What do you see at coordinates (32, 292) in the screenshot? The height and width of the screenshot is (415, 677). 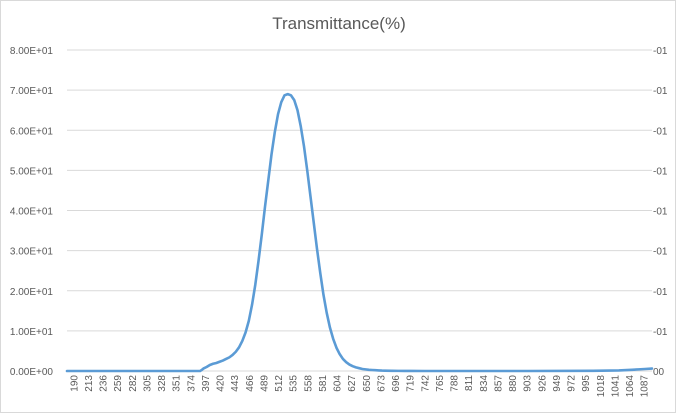 I see `y-tick-label: 2.00E+01` at bounding box center [32, 292].